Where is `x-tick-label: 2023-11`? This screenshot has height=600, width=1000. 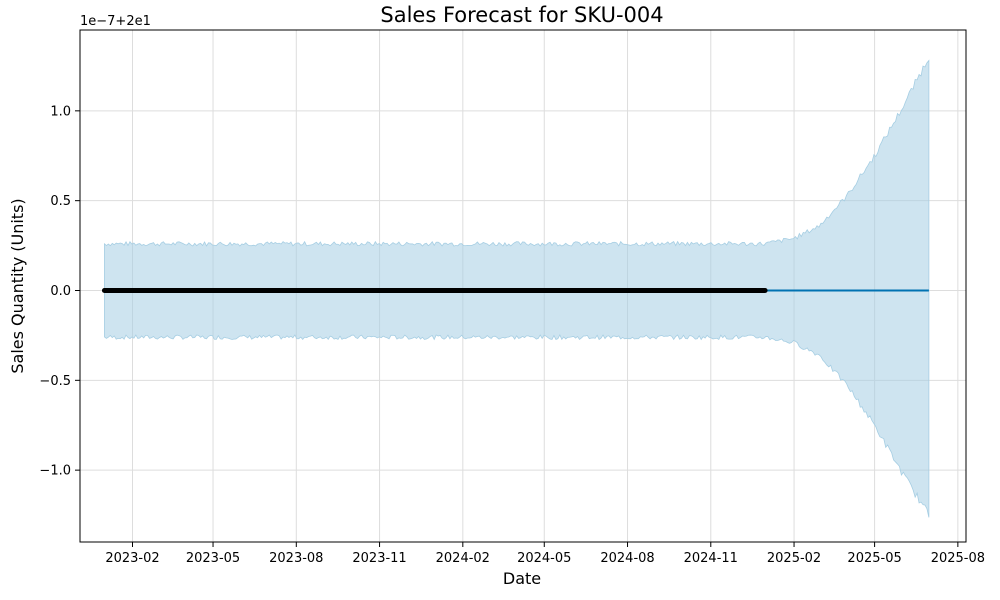
x-tick-label: 2023-11 is located at coordinates (379, 558).